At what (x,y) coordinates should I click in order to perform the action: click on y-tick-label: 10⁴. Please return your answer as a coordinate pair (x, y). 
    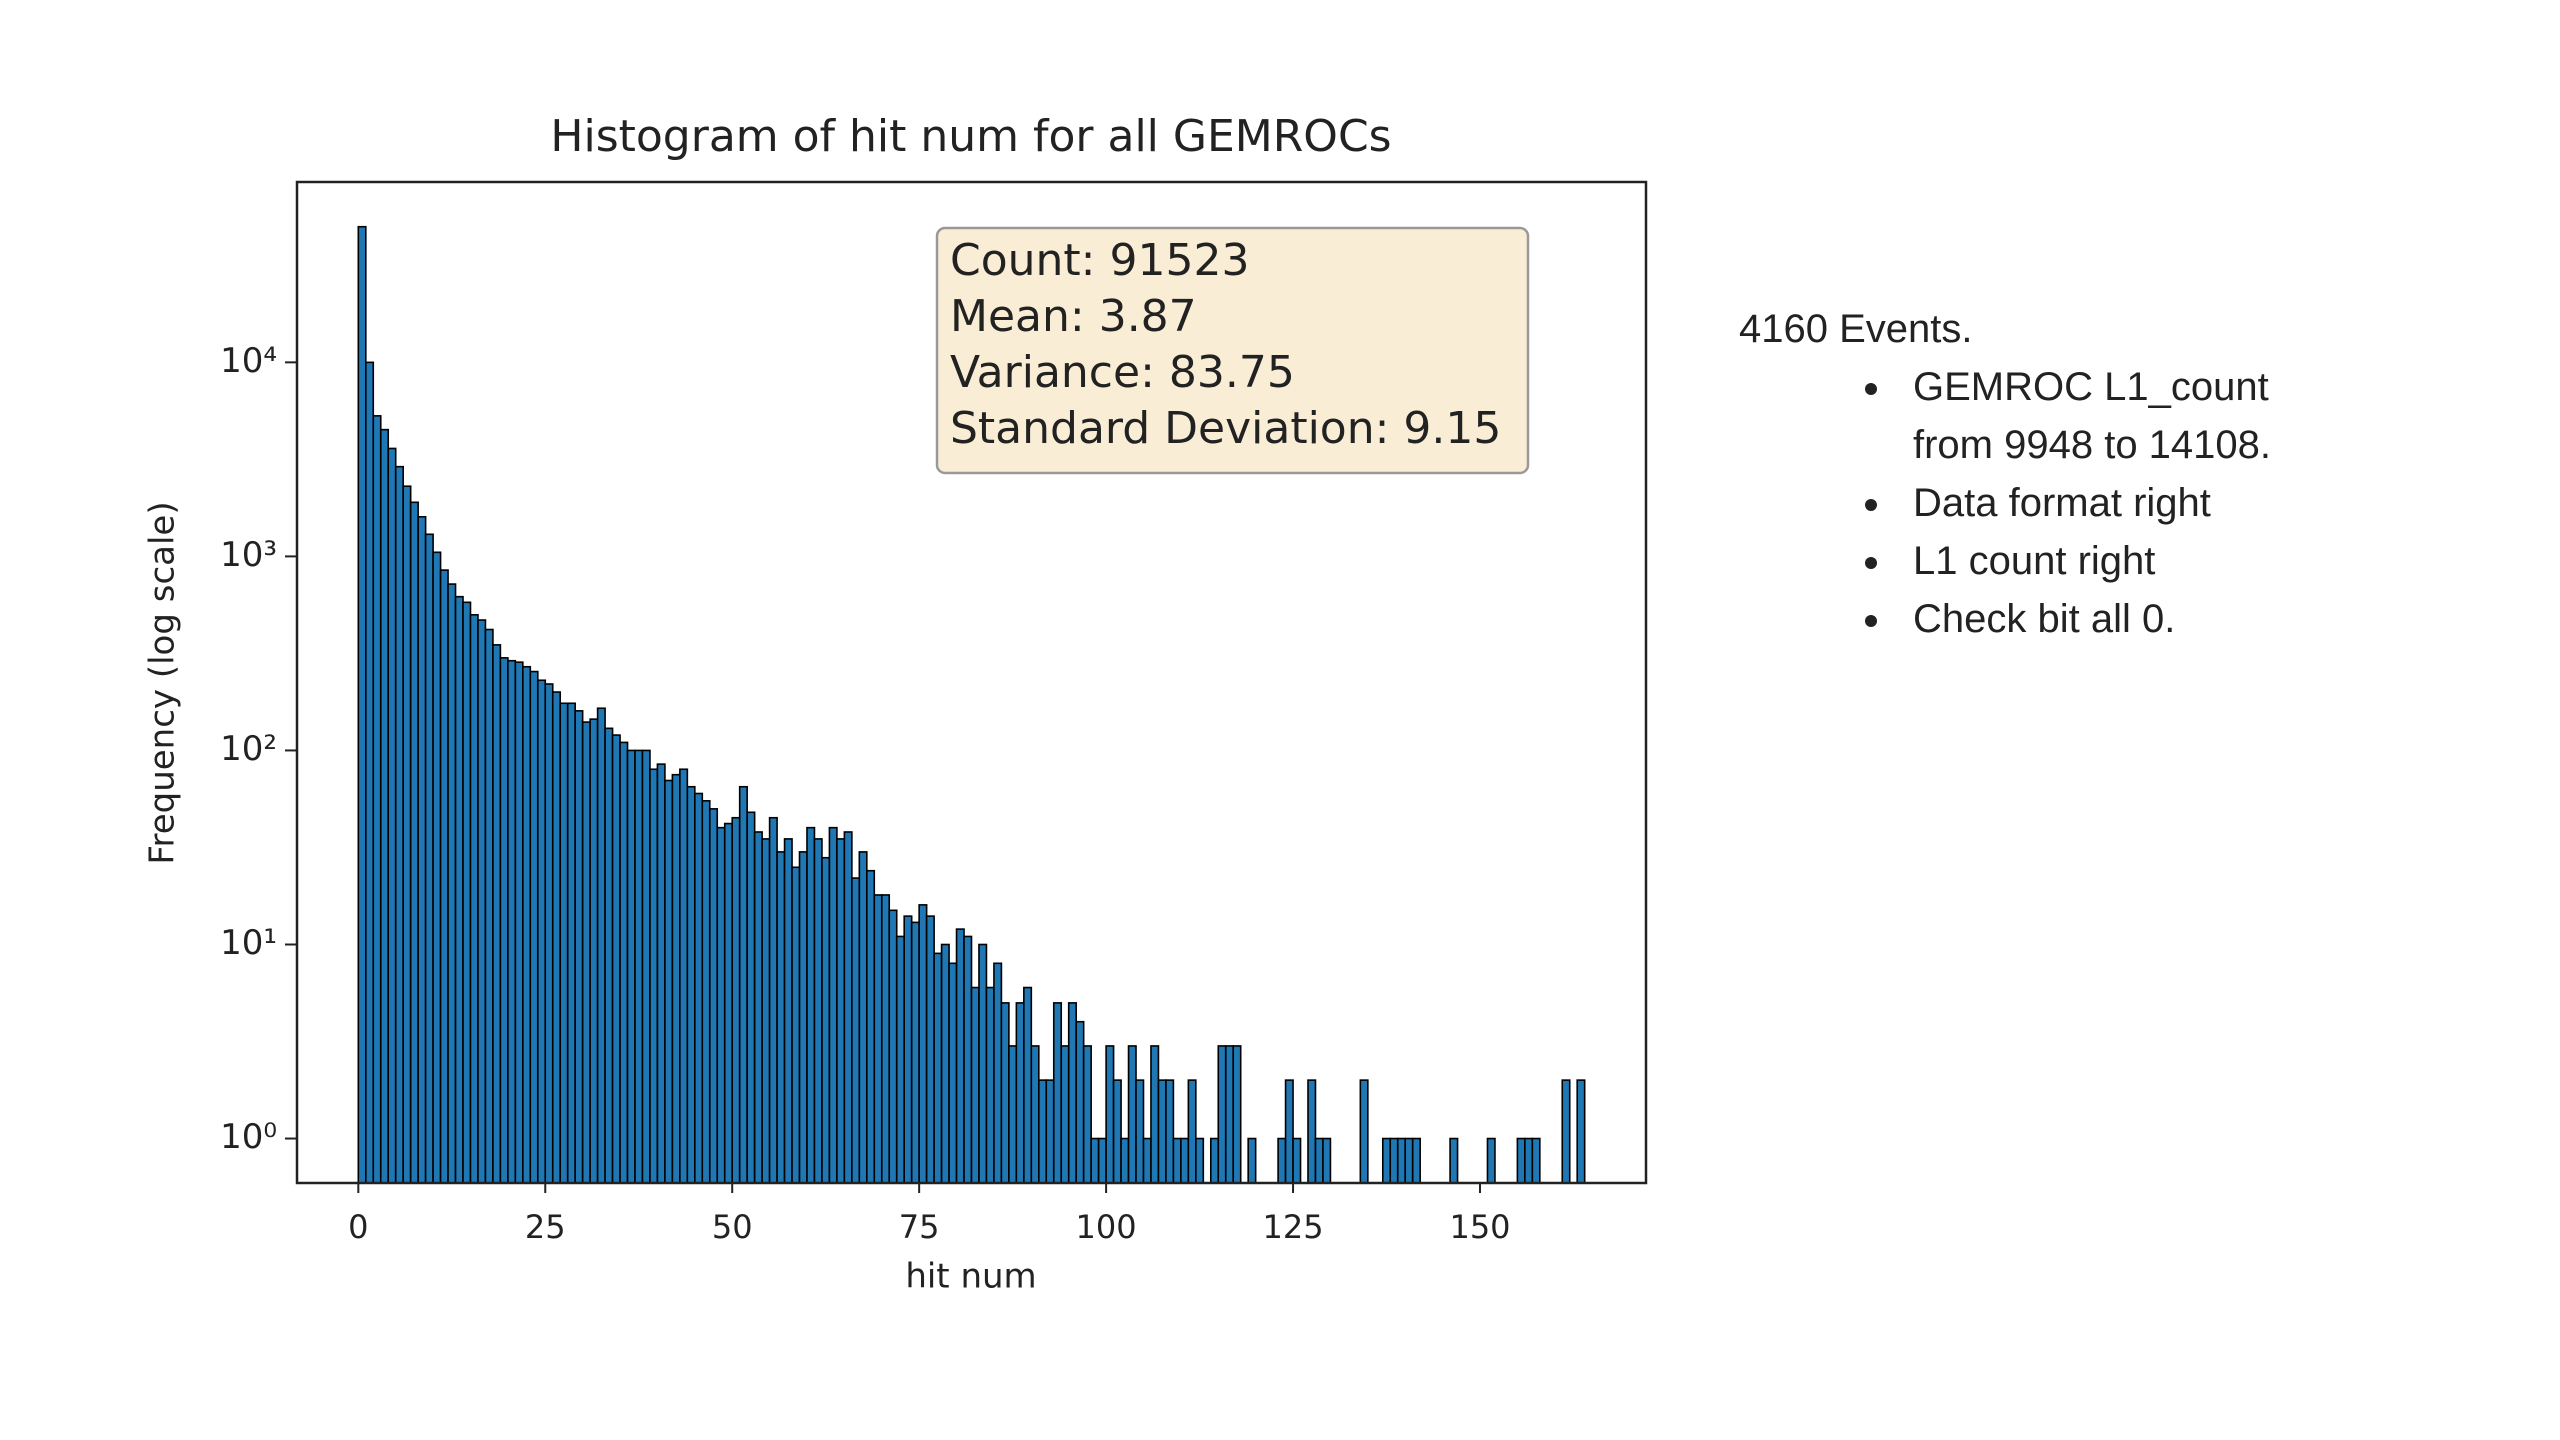
    Looking at the image, I should click on (248, 361).